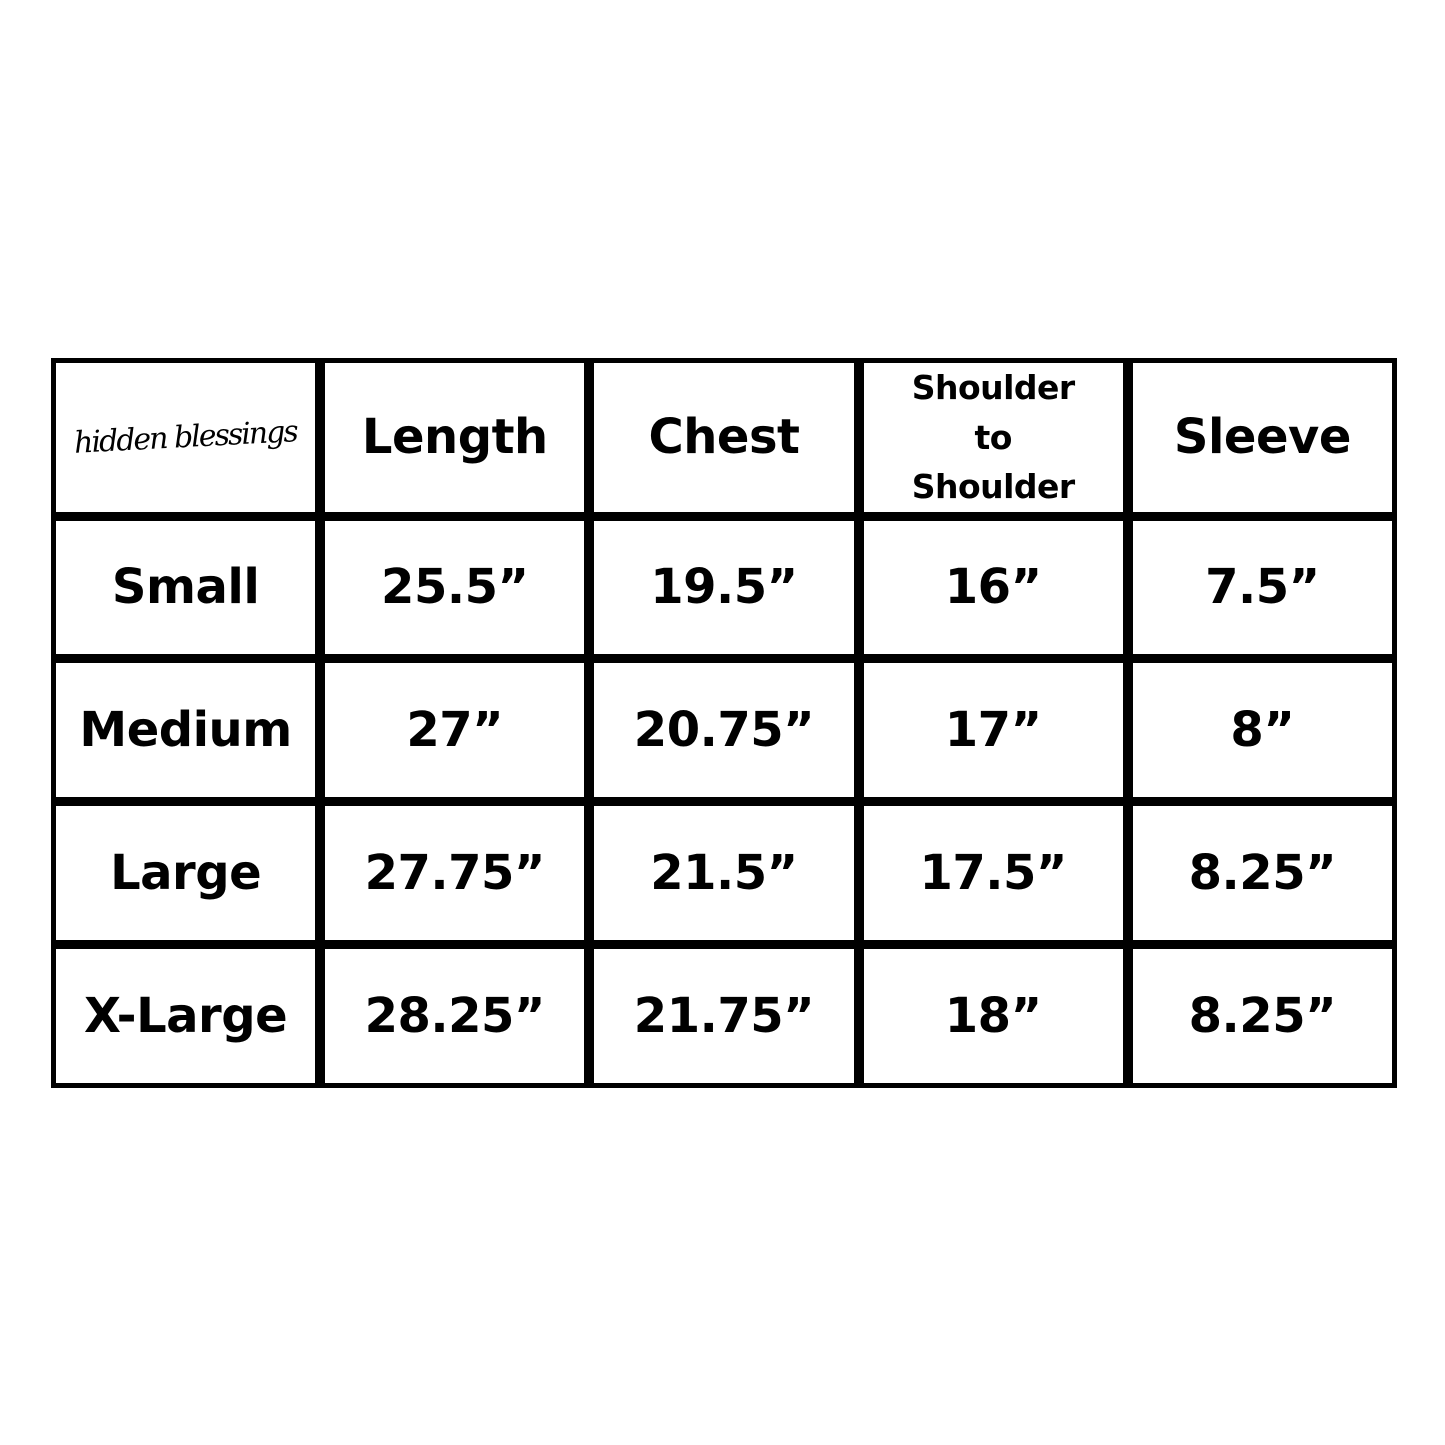  Describe the element at coordinates (724, 1016) in the screenshot. I see `value-cell: 21.75”` at that location.